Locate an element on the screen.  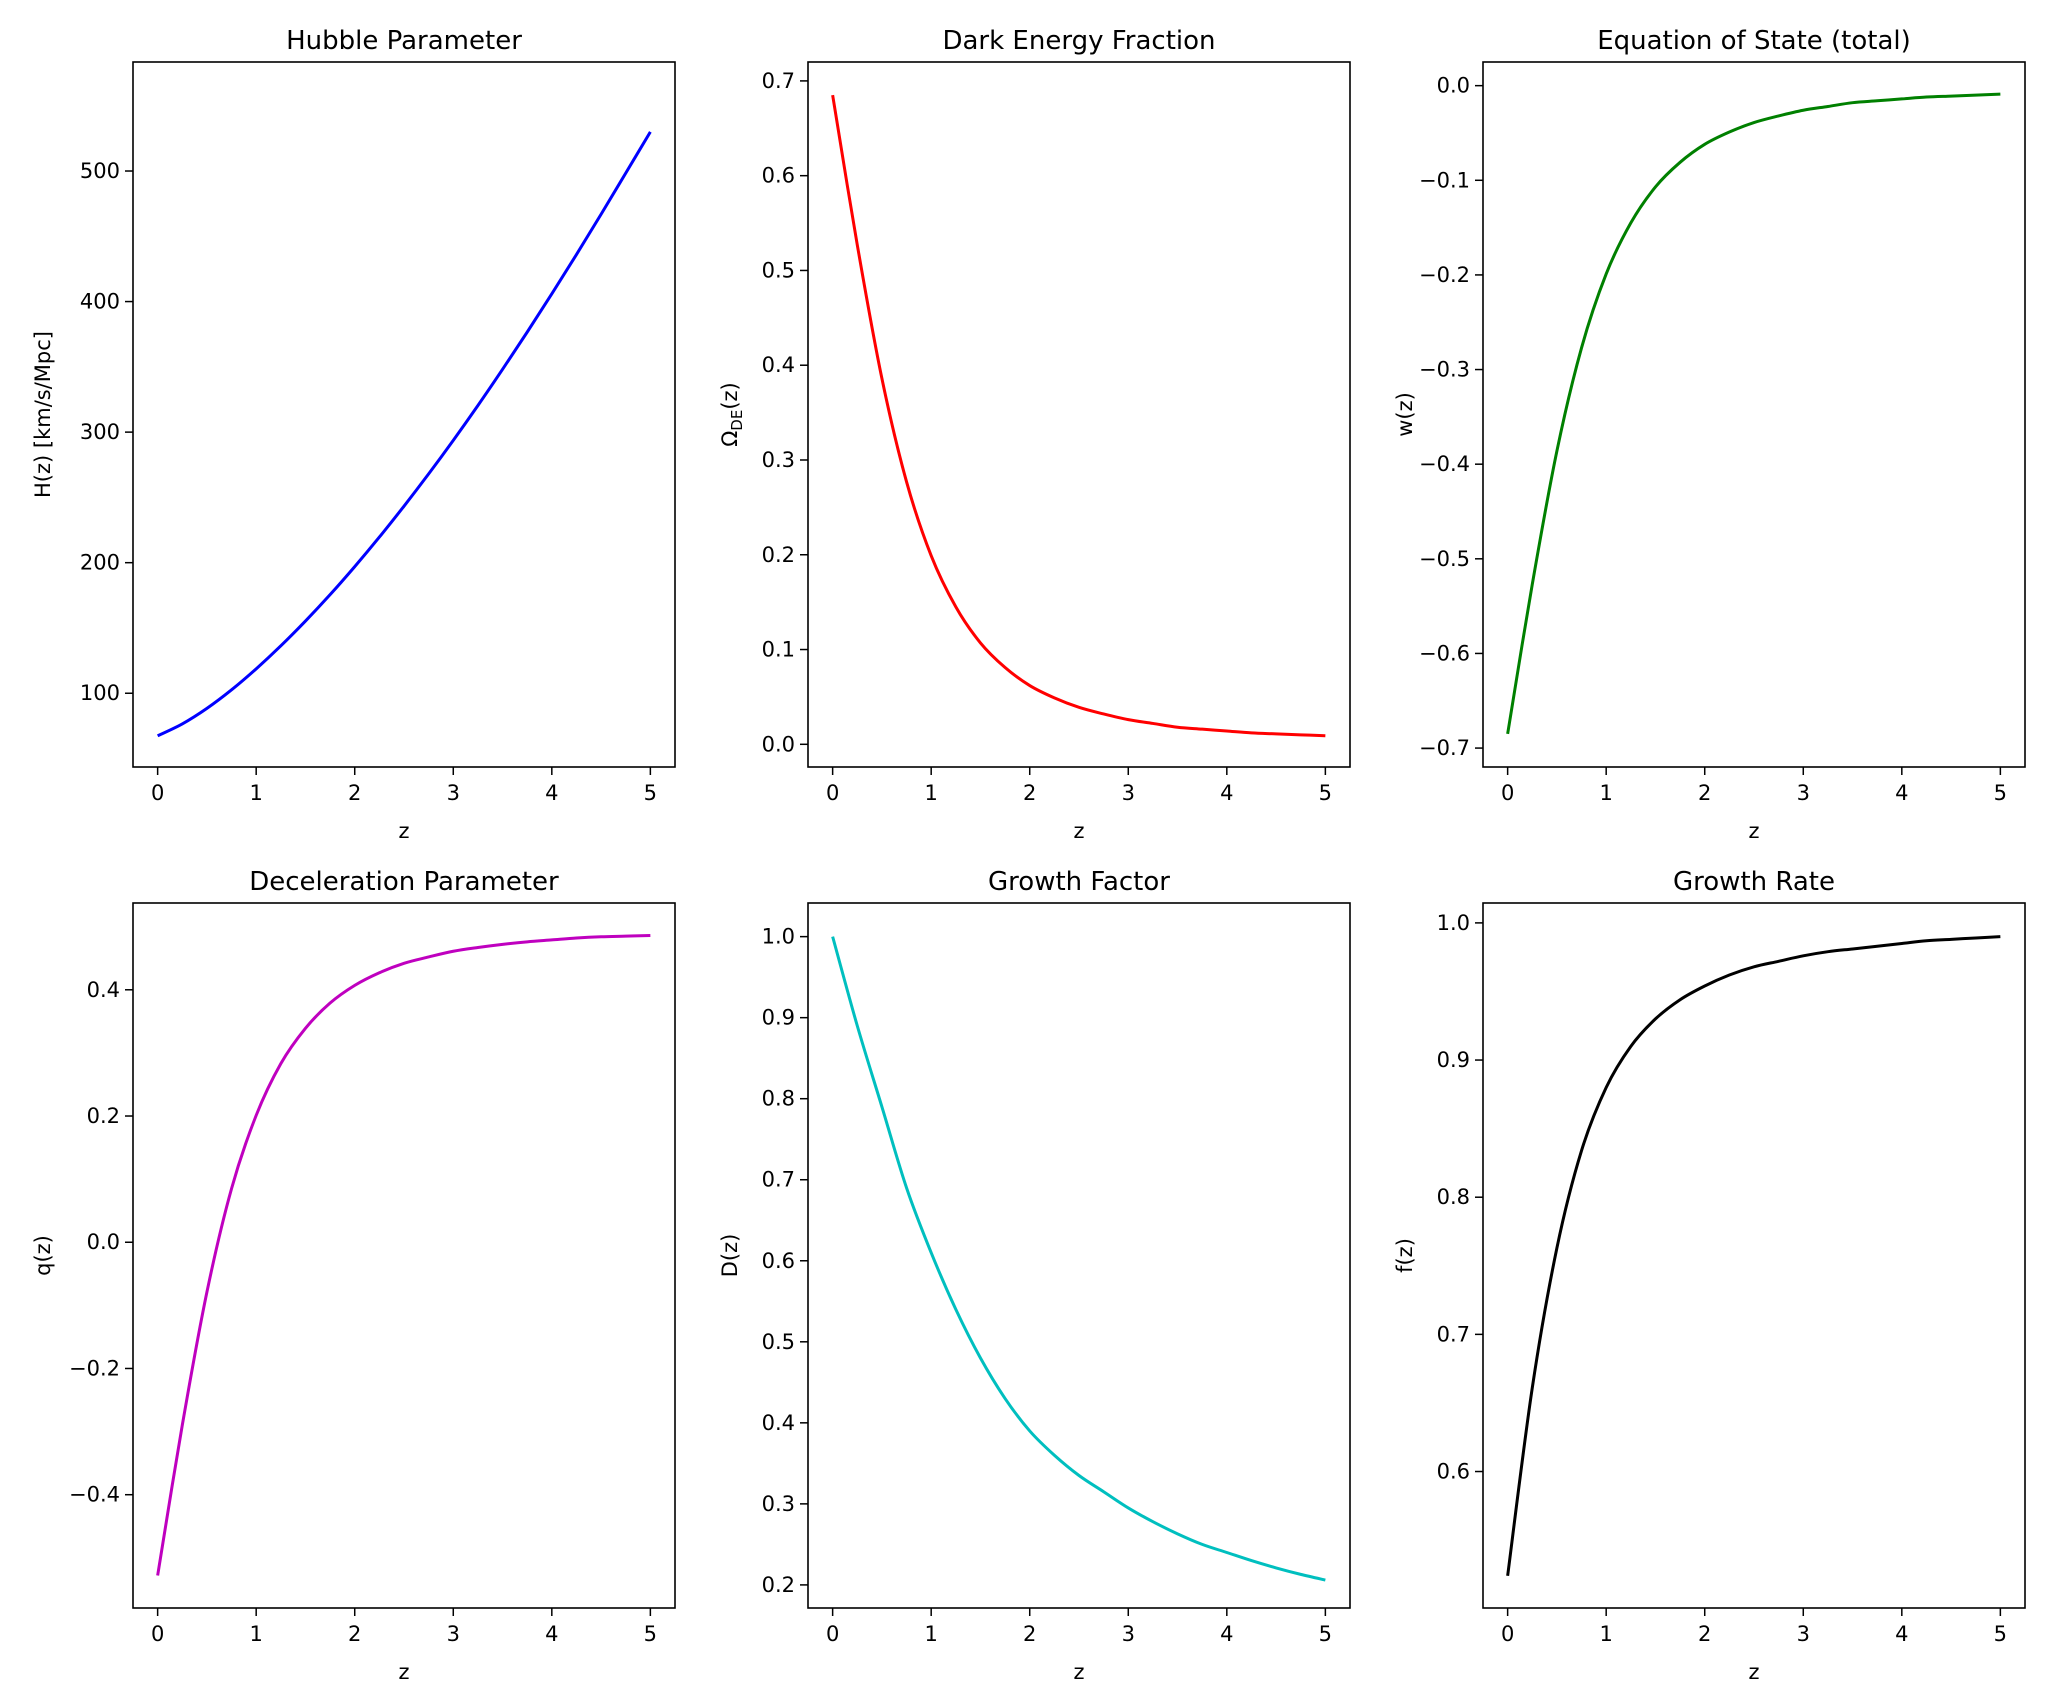
y-tick-label: −0.6 is located at coordinates (1444, 653).